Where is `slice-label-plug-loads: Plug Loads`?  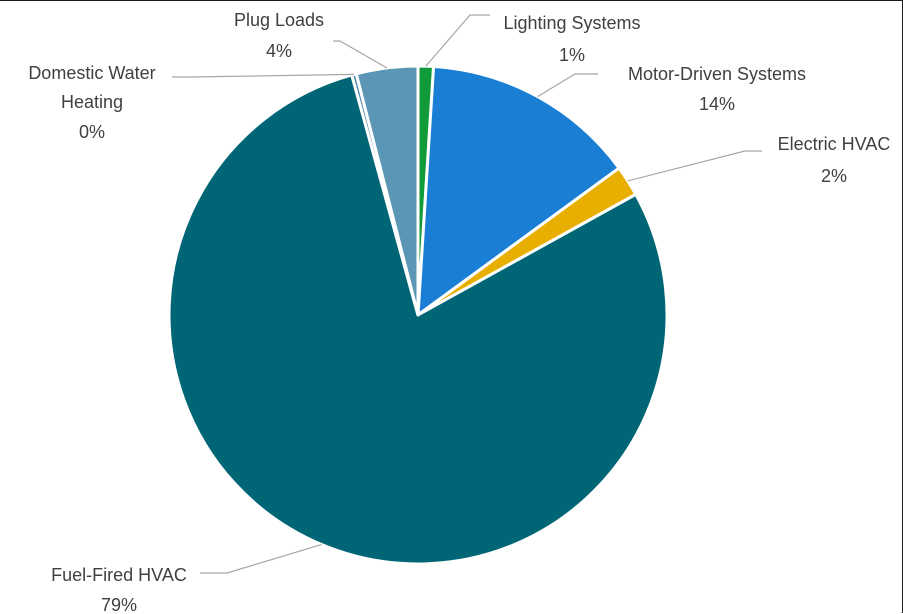 slice-label-plug-loads: Plug Loads is located at coordinates (279, 20).